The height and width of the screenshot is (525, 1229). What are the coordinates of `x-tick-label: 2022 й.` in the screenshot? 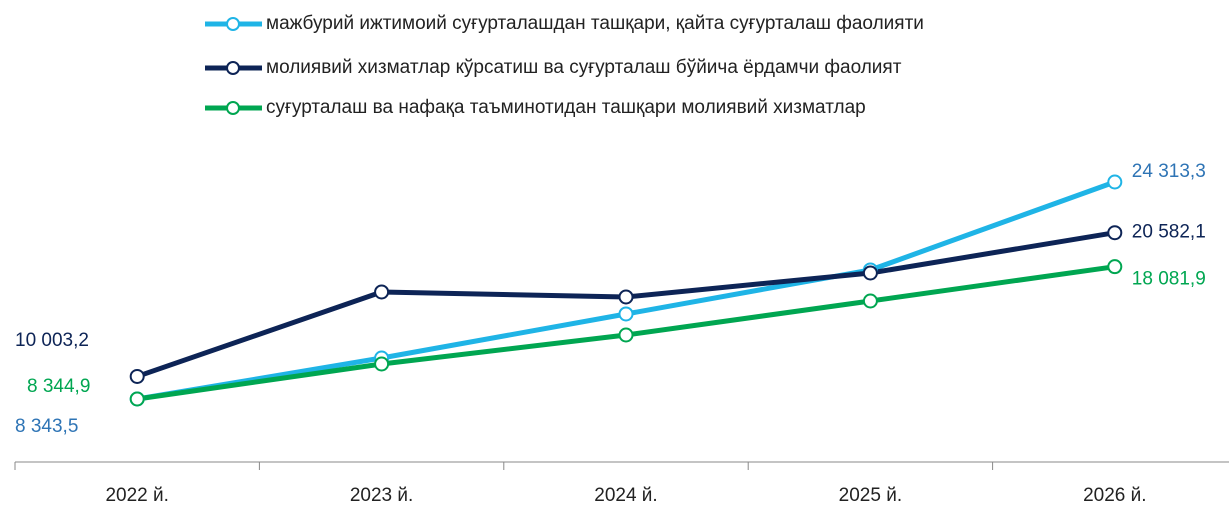 It's located at (136, 495).